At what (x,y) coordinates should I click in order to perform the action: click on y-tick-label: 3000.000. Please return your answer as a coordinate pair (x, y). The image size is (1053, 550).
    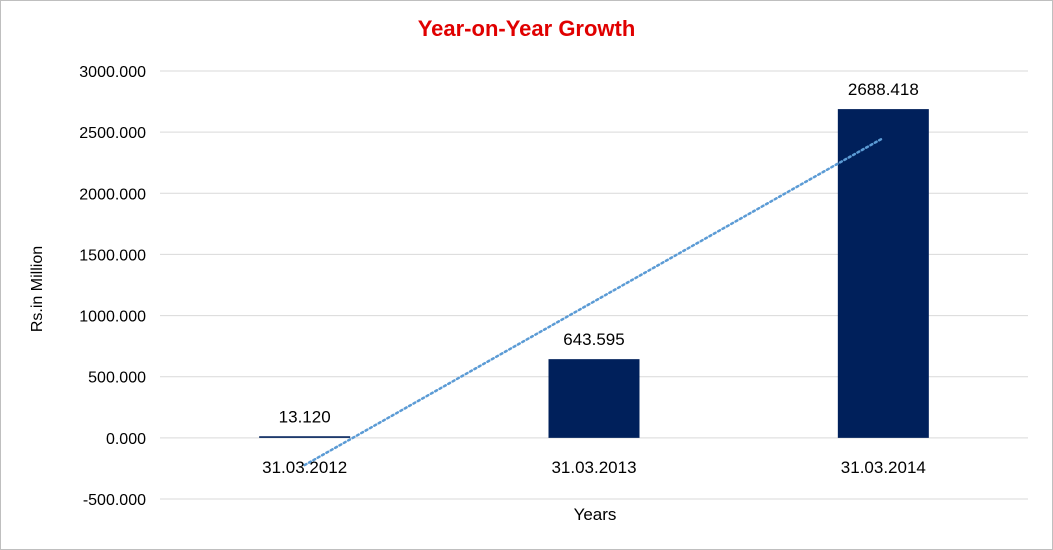
    Looking at the image, I should click on (112, 72).